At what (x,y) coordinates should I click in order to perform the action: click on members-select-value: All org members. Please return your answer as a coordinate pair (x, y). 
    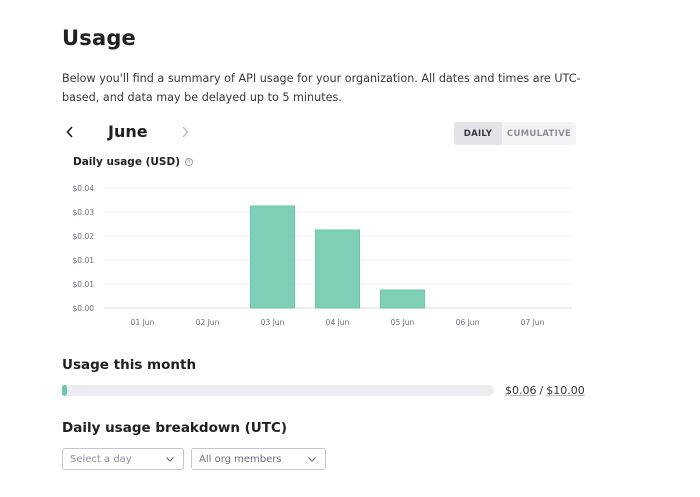
    Looking at the image, I should click on (240, 459).